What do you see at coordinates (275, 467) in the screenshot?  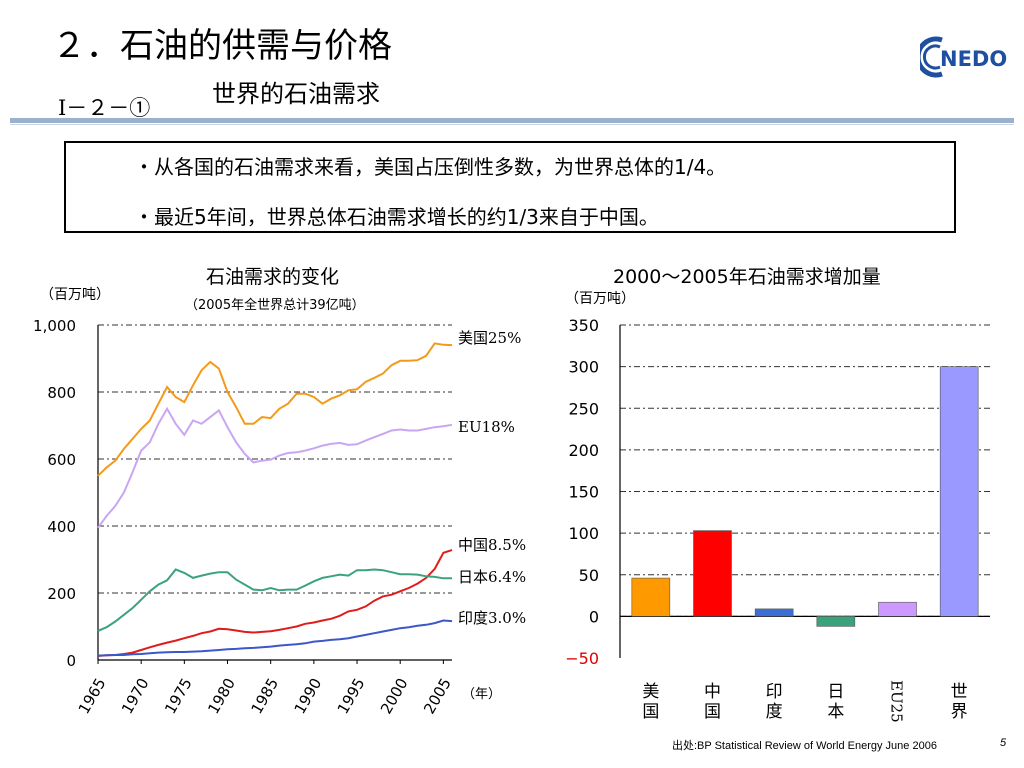 I see `line-series-EU` at bounding box center [275, 467].